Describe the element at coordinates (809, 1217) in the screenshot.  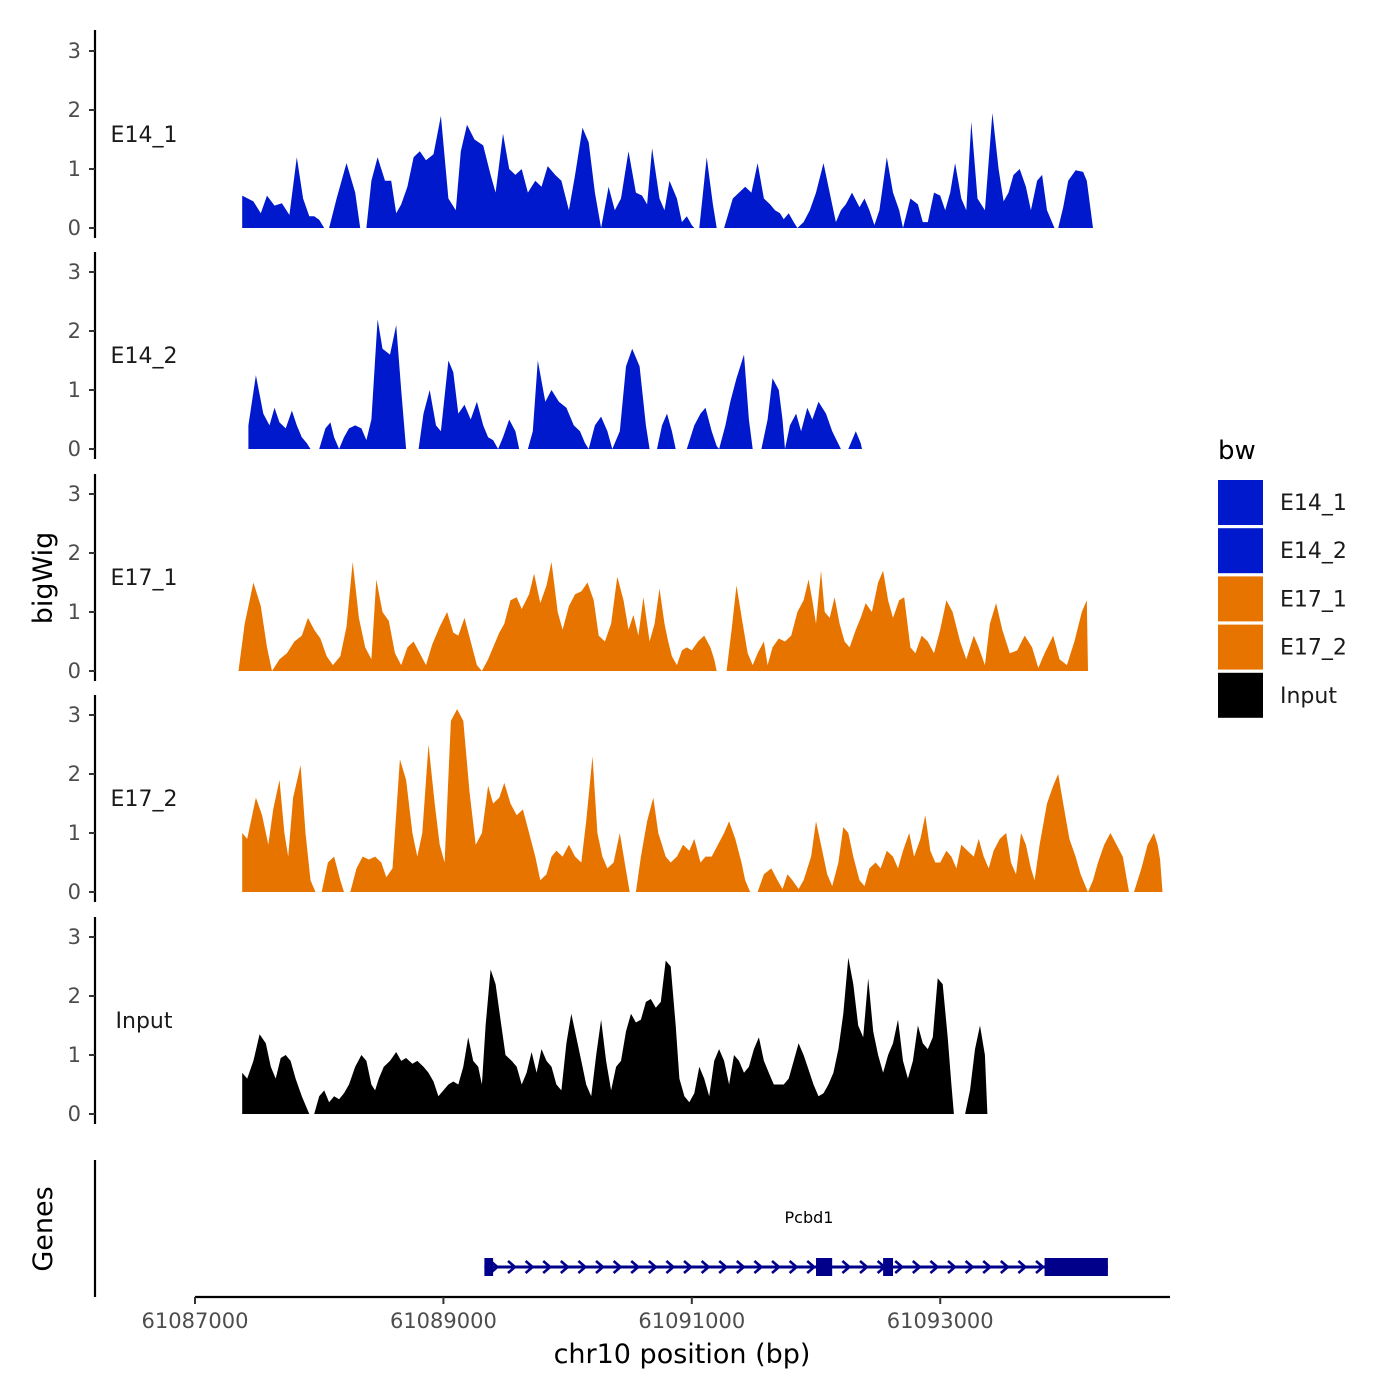
I see `gene-name-label: Pcbd1` at that location.